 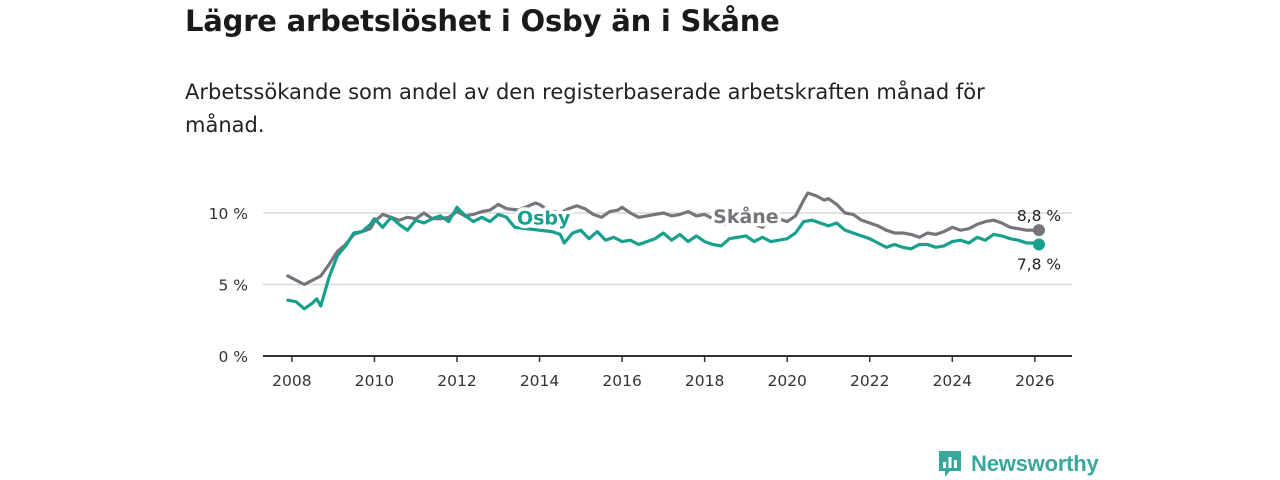 What do you see at coordinates (1034, 381) in the screenshot?
I see `x-tick-label: 2026` at bounding box center [1034, 381].